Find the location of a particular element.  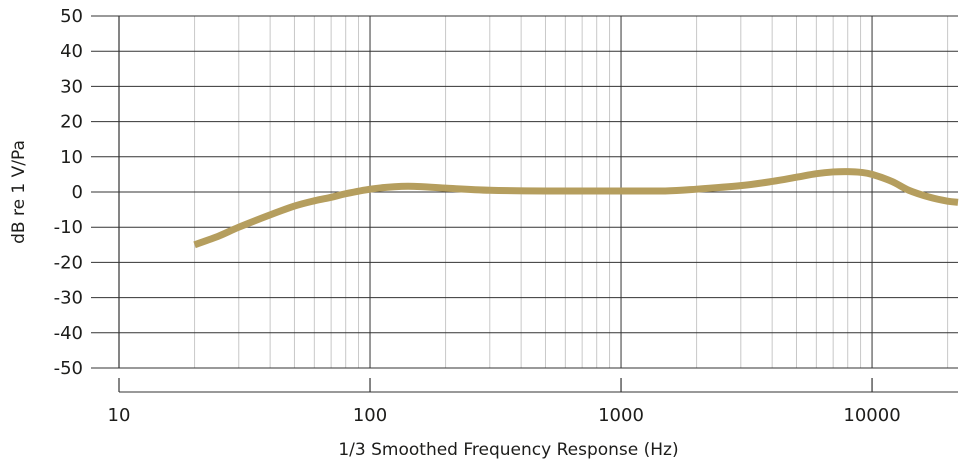

x-tick-label: 10 is located at coordinates (119, 415).